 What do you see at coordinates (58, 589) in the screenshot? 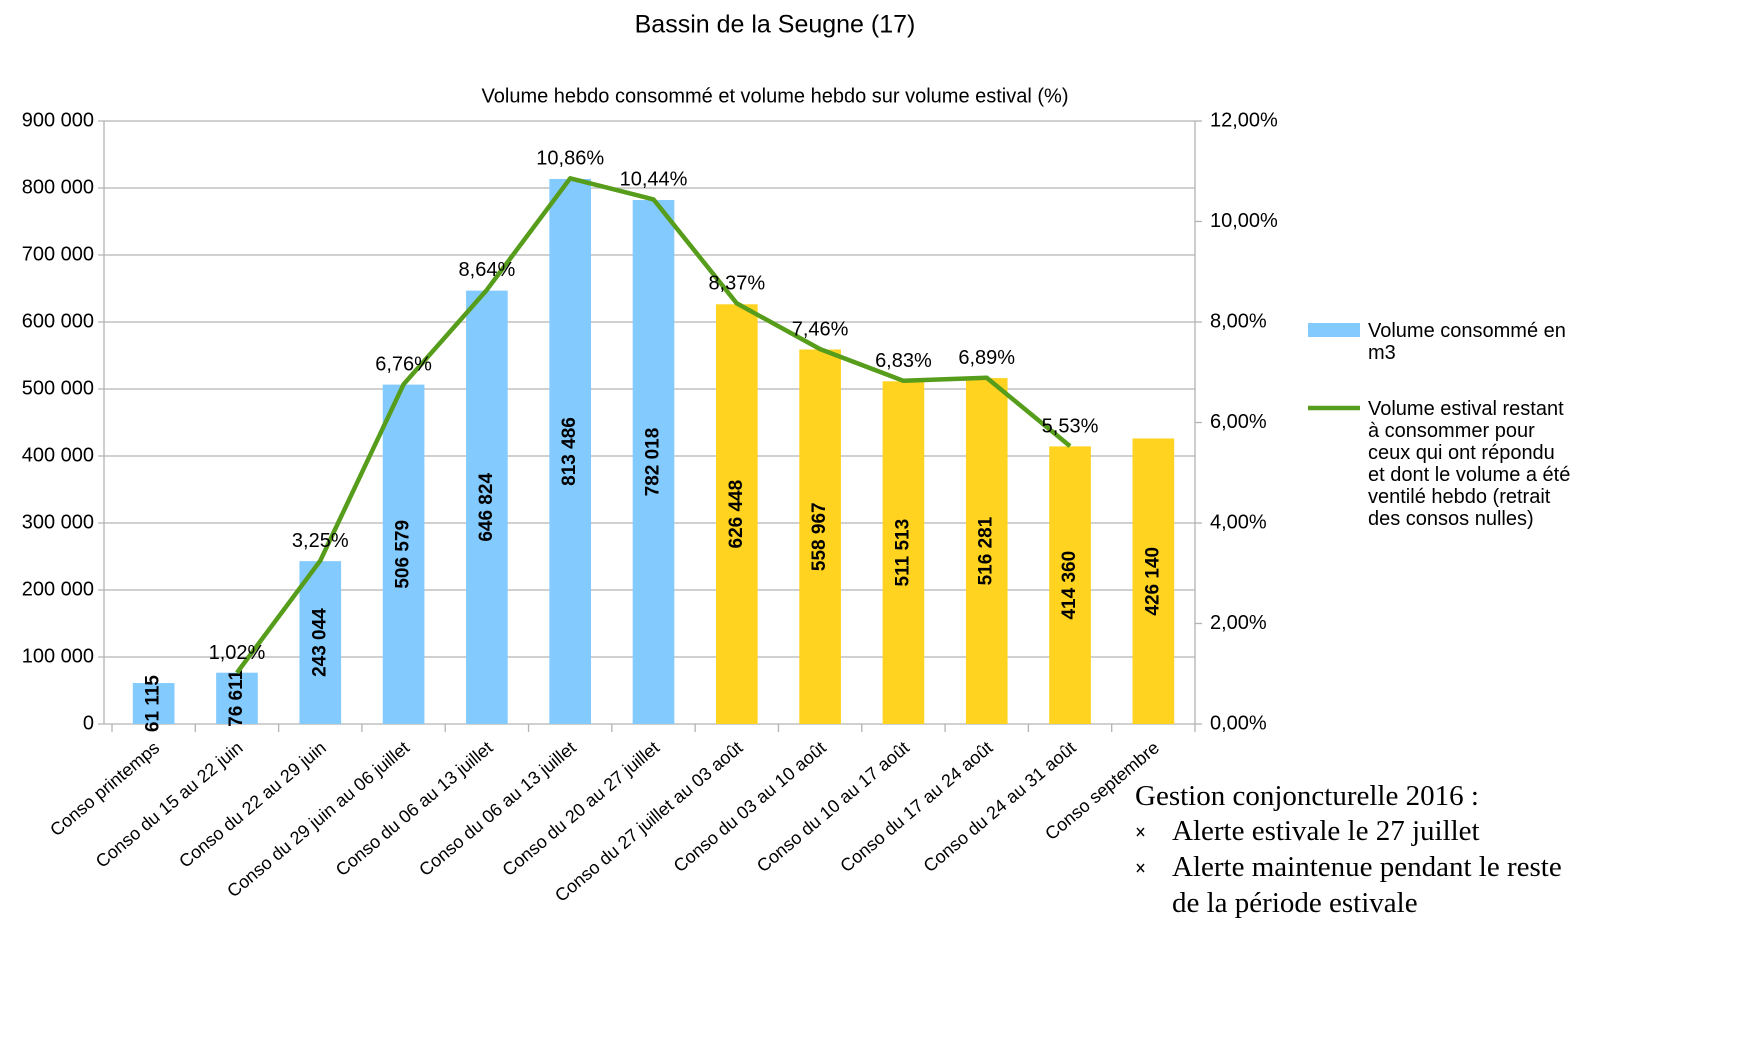
I see `y-tick-label: 200 000` at bounding box center [58, 589].